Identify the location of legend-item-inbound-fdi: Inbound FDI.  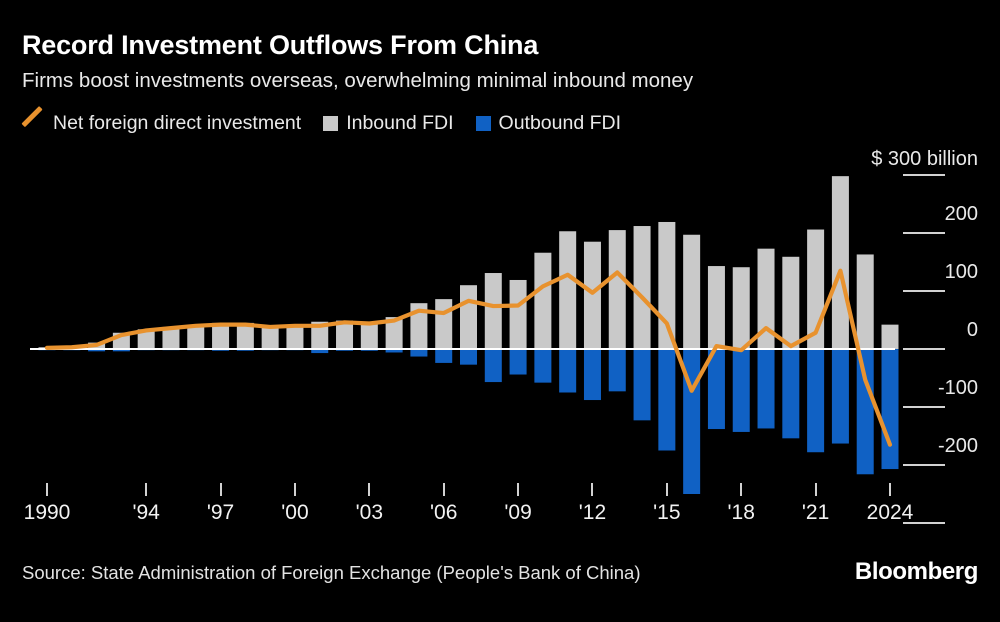
(388, 122).